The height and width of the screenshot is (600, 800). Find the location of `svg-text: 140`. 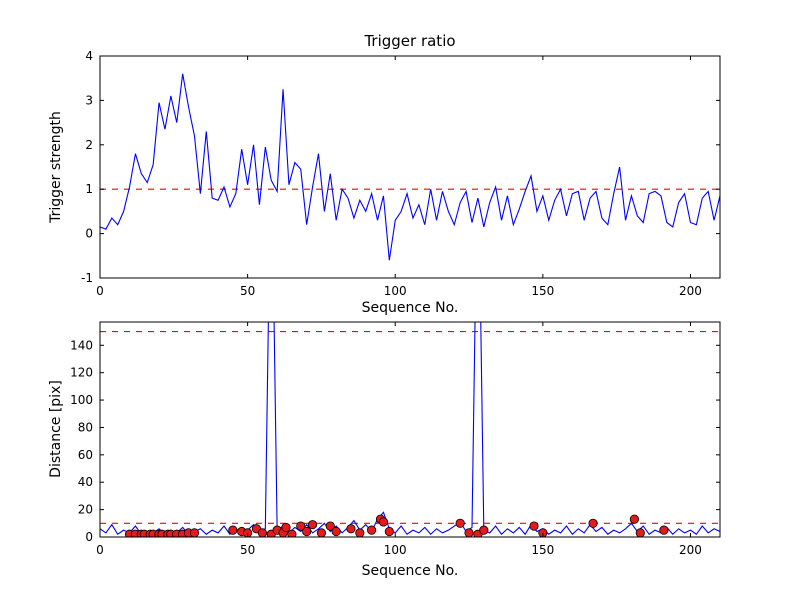

svg-text: 140 is located at coordinates (81, 345).